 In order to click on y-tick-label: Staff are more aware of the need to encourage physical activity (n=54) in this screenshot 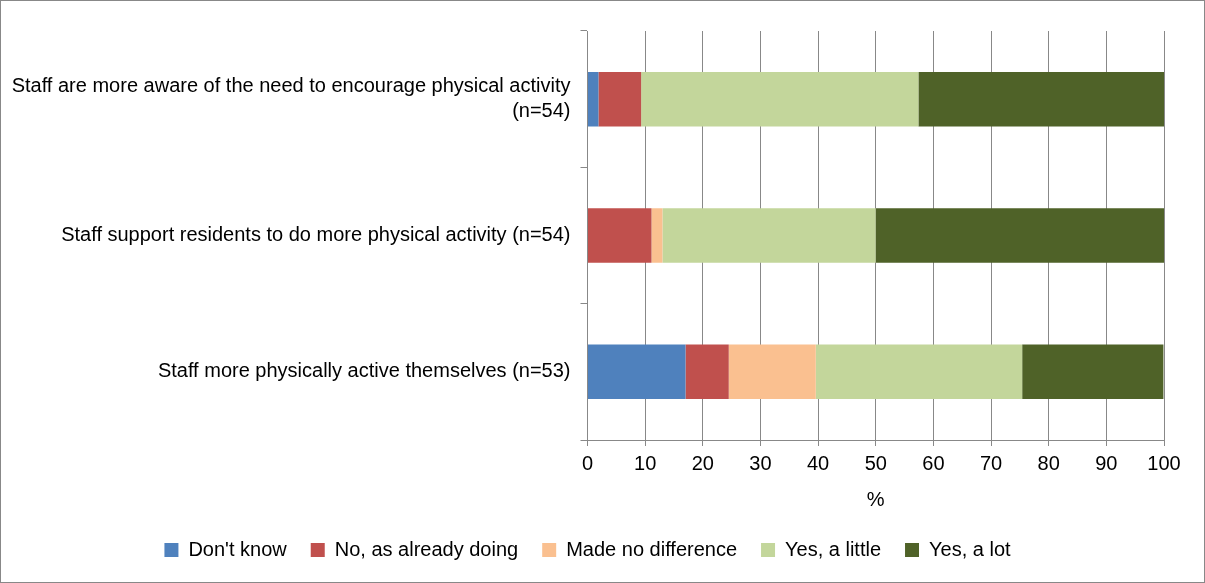, I will do `click(291, 98)`.